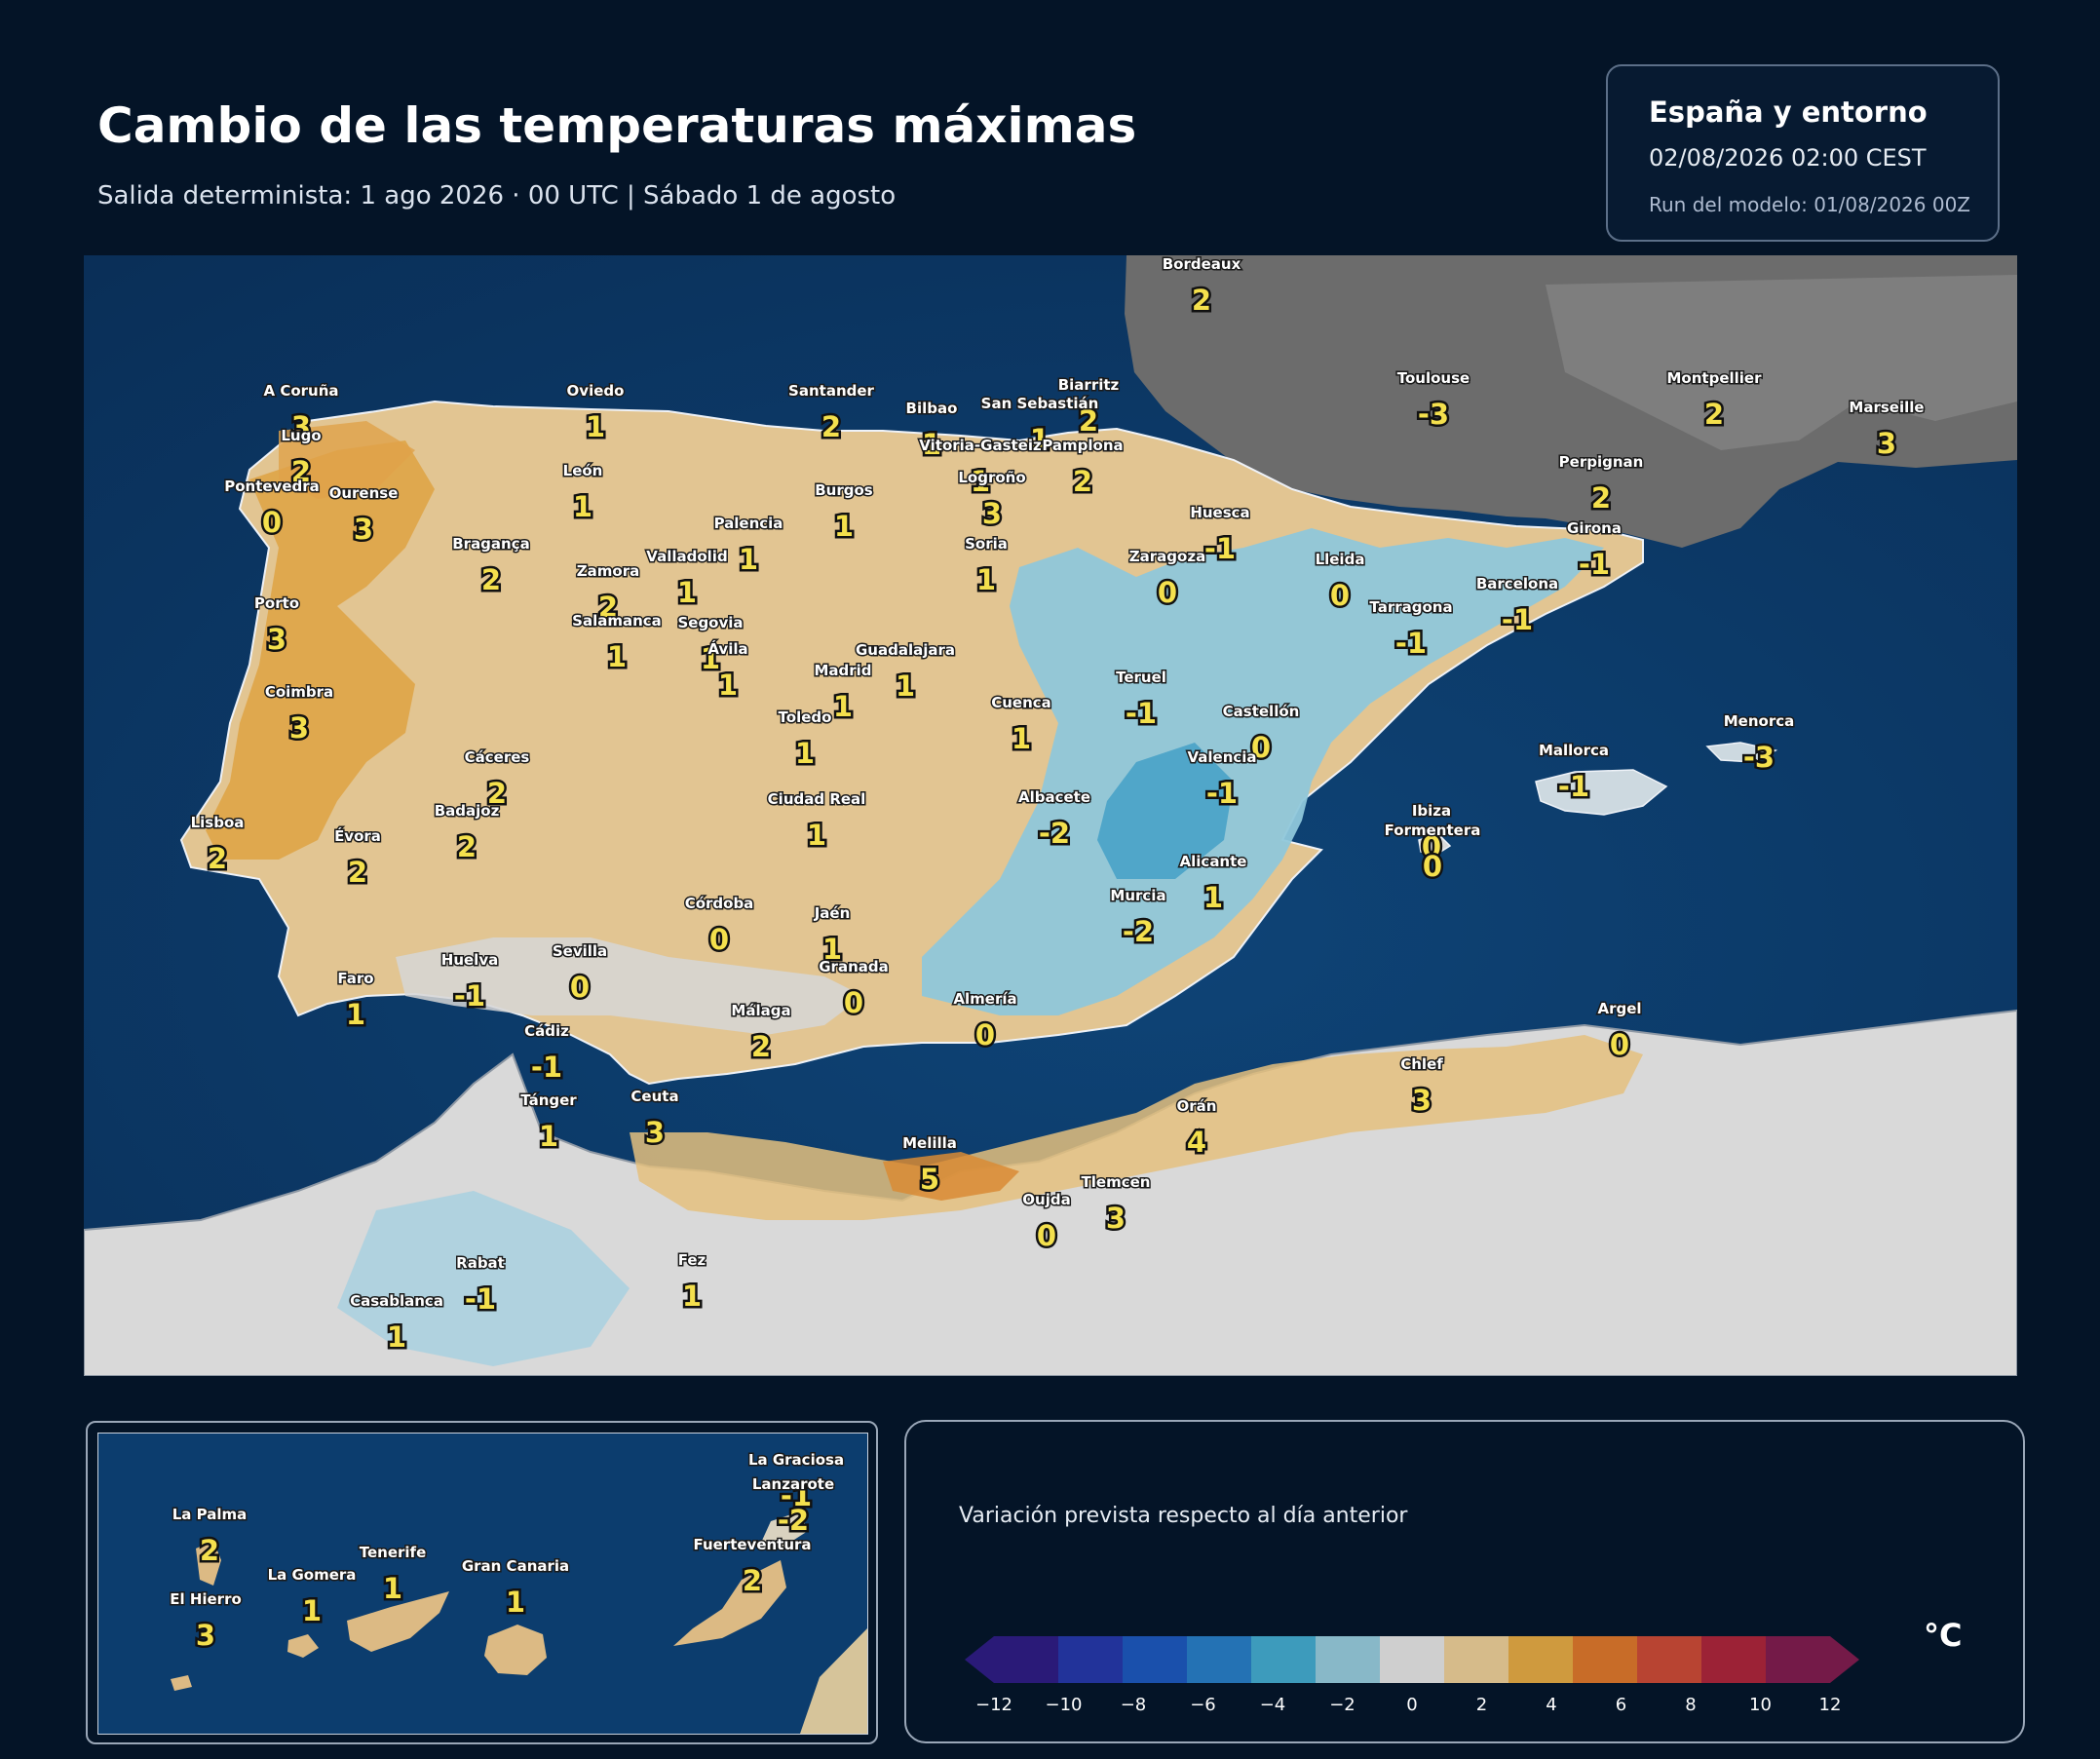 The height and width of the screenshot is (1759, 2100). Describe the element at coordinates (398, 1622) in the screenshot. I see `tenerife-island` at that location.